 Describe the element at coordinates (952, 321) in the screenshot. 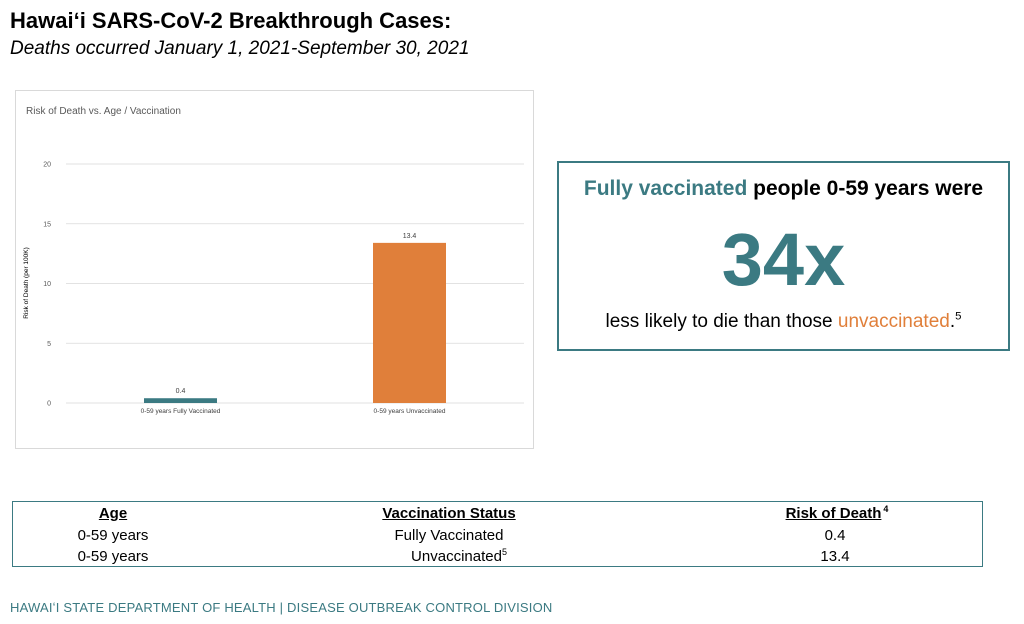

I see `callout-suffix-end: .` at that location.